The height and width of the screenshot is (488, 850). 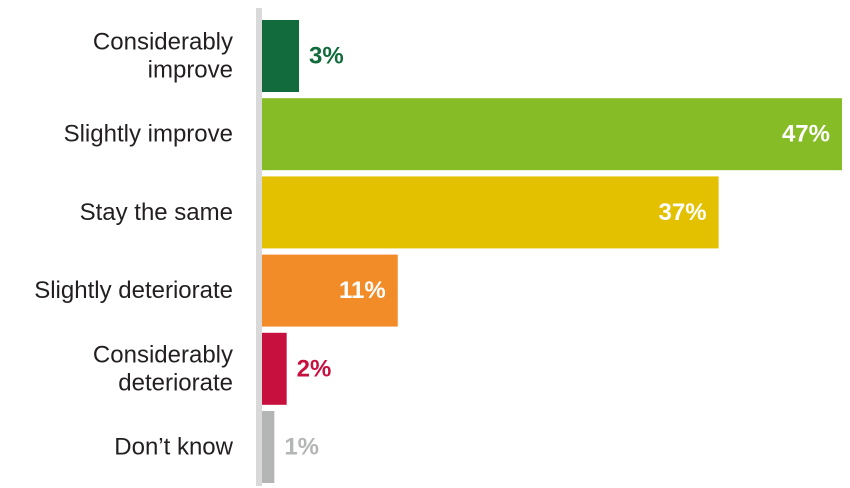 I want to click on category-label-line: Slightly improve, so click(x=148, y=134).